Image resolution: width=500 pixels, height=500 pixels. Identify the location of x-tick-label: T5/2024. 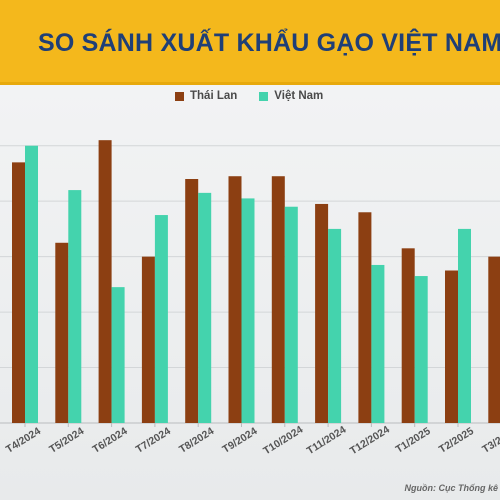
(66, 440).